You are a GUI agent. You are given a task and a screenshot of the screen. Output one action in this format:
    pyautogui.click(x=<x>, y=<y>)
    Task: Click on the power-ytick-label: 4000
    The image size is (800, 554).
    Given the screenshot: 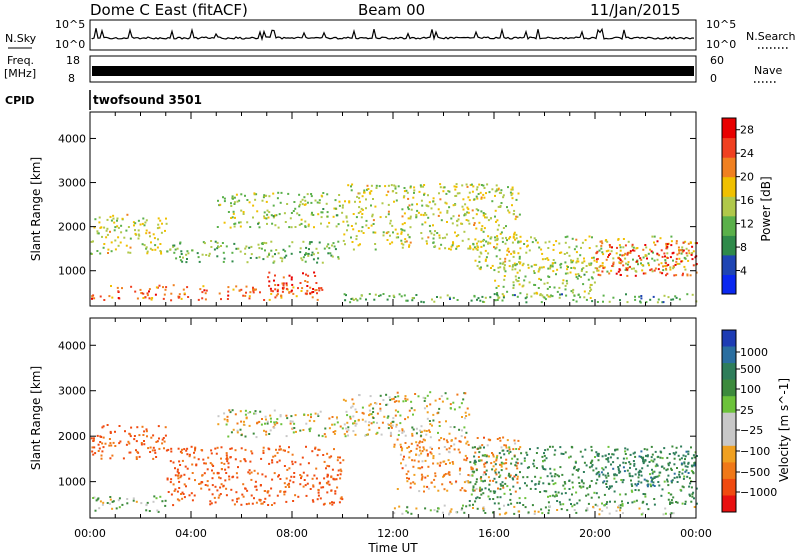 What is the action you would take?
    pyautogui.click(x=72, y=138)
    